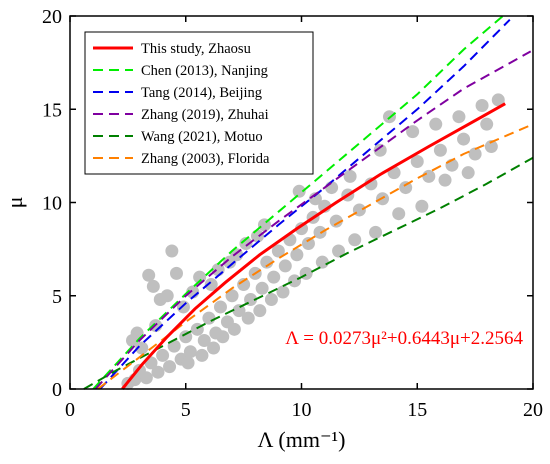 This screenshot has width=550, height=464. What do you see at coordinates (70, 410) in the screenshot?
I see `x-tick-label: 0` at bounding box center [70, 410].